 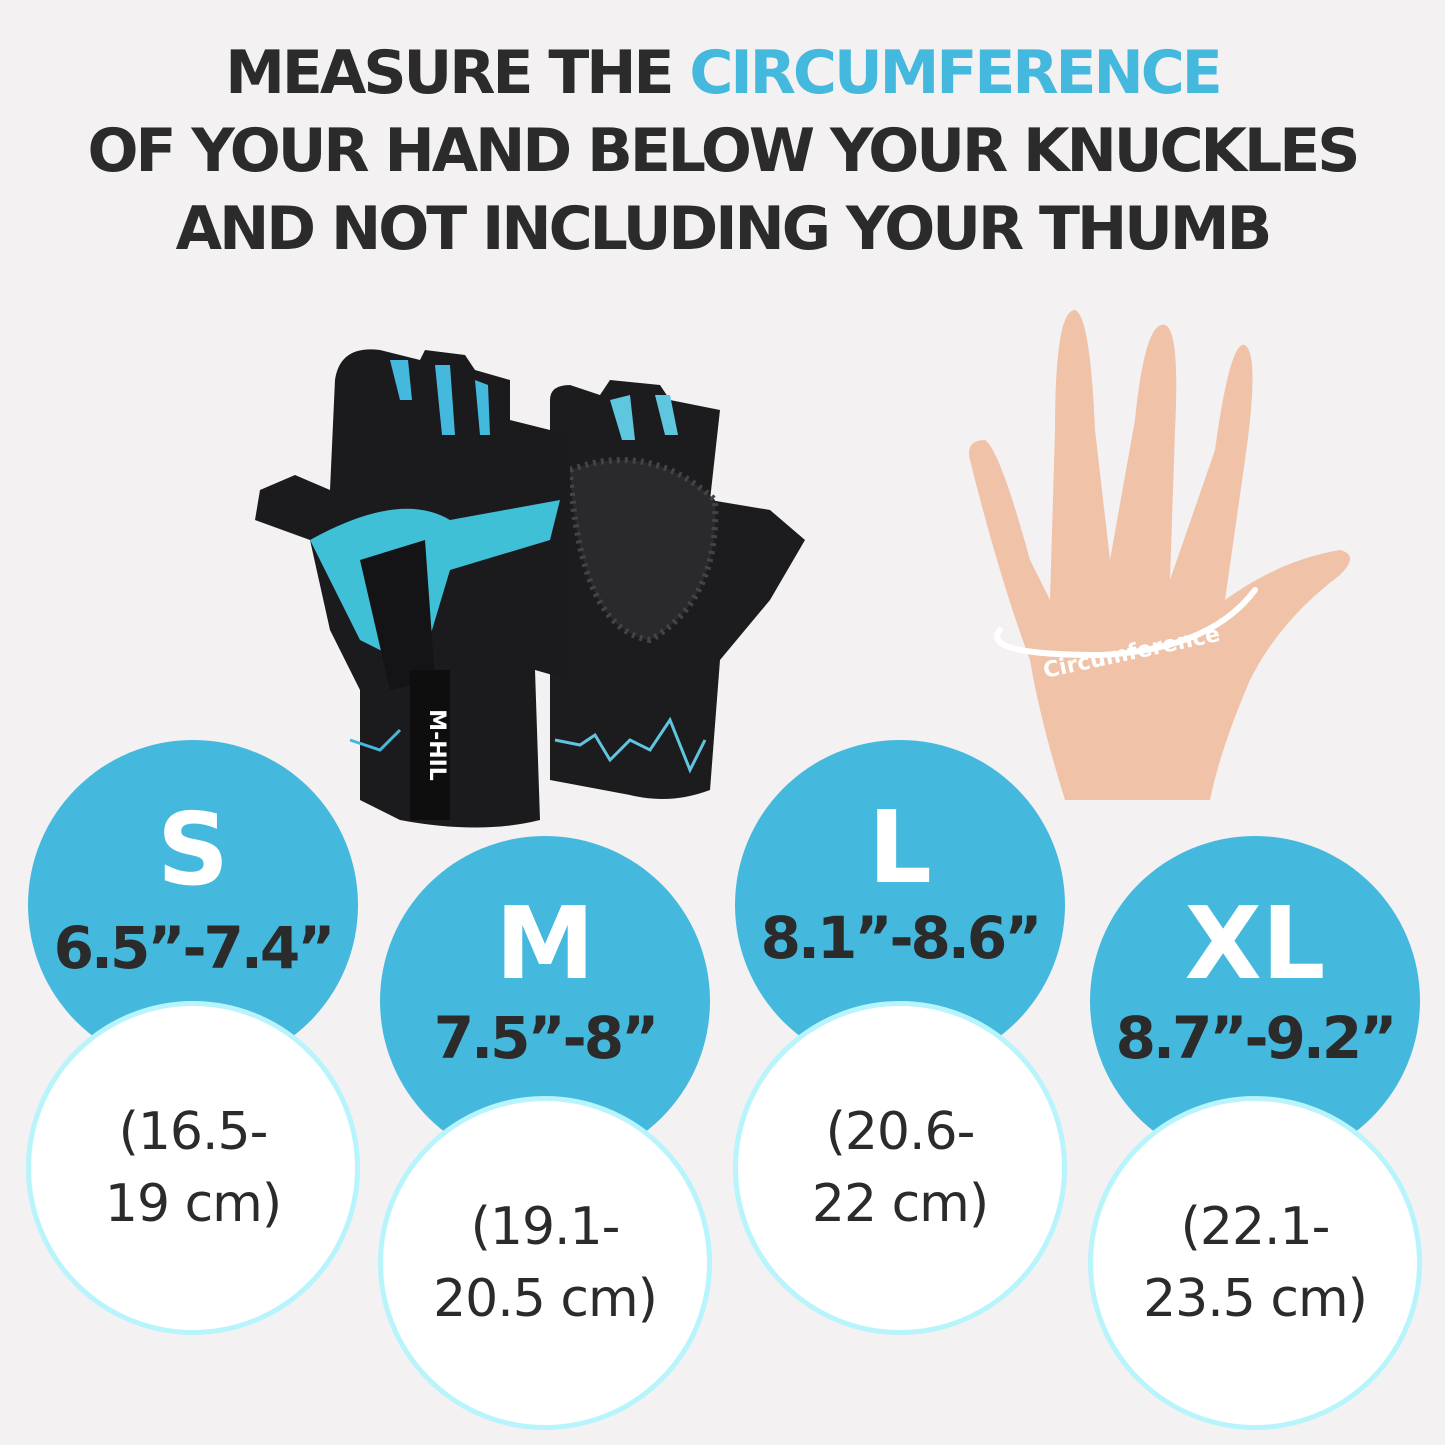 What do you see at coordinates (677, 589) in the screenshot?
I see `right-glove` at bounding box center [677, 589].